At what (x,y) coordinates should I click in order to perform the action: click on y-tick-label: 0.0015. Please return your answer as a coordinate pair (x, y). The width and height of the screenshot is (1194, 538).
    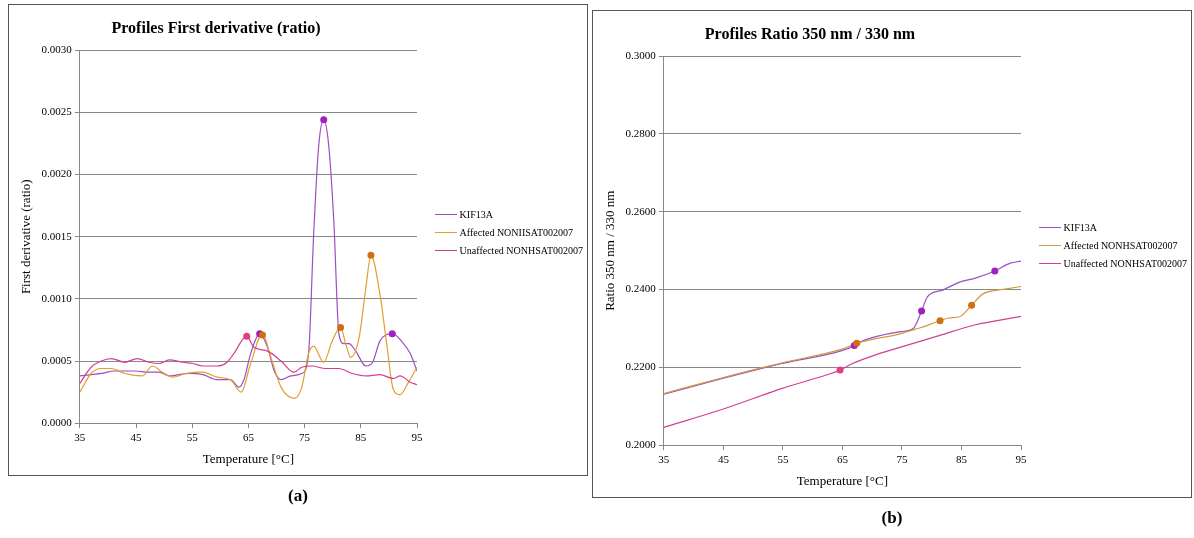
    Looking at the image, I should click on (57, 235).